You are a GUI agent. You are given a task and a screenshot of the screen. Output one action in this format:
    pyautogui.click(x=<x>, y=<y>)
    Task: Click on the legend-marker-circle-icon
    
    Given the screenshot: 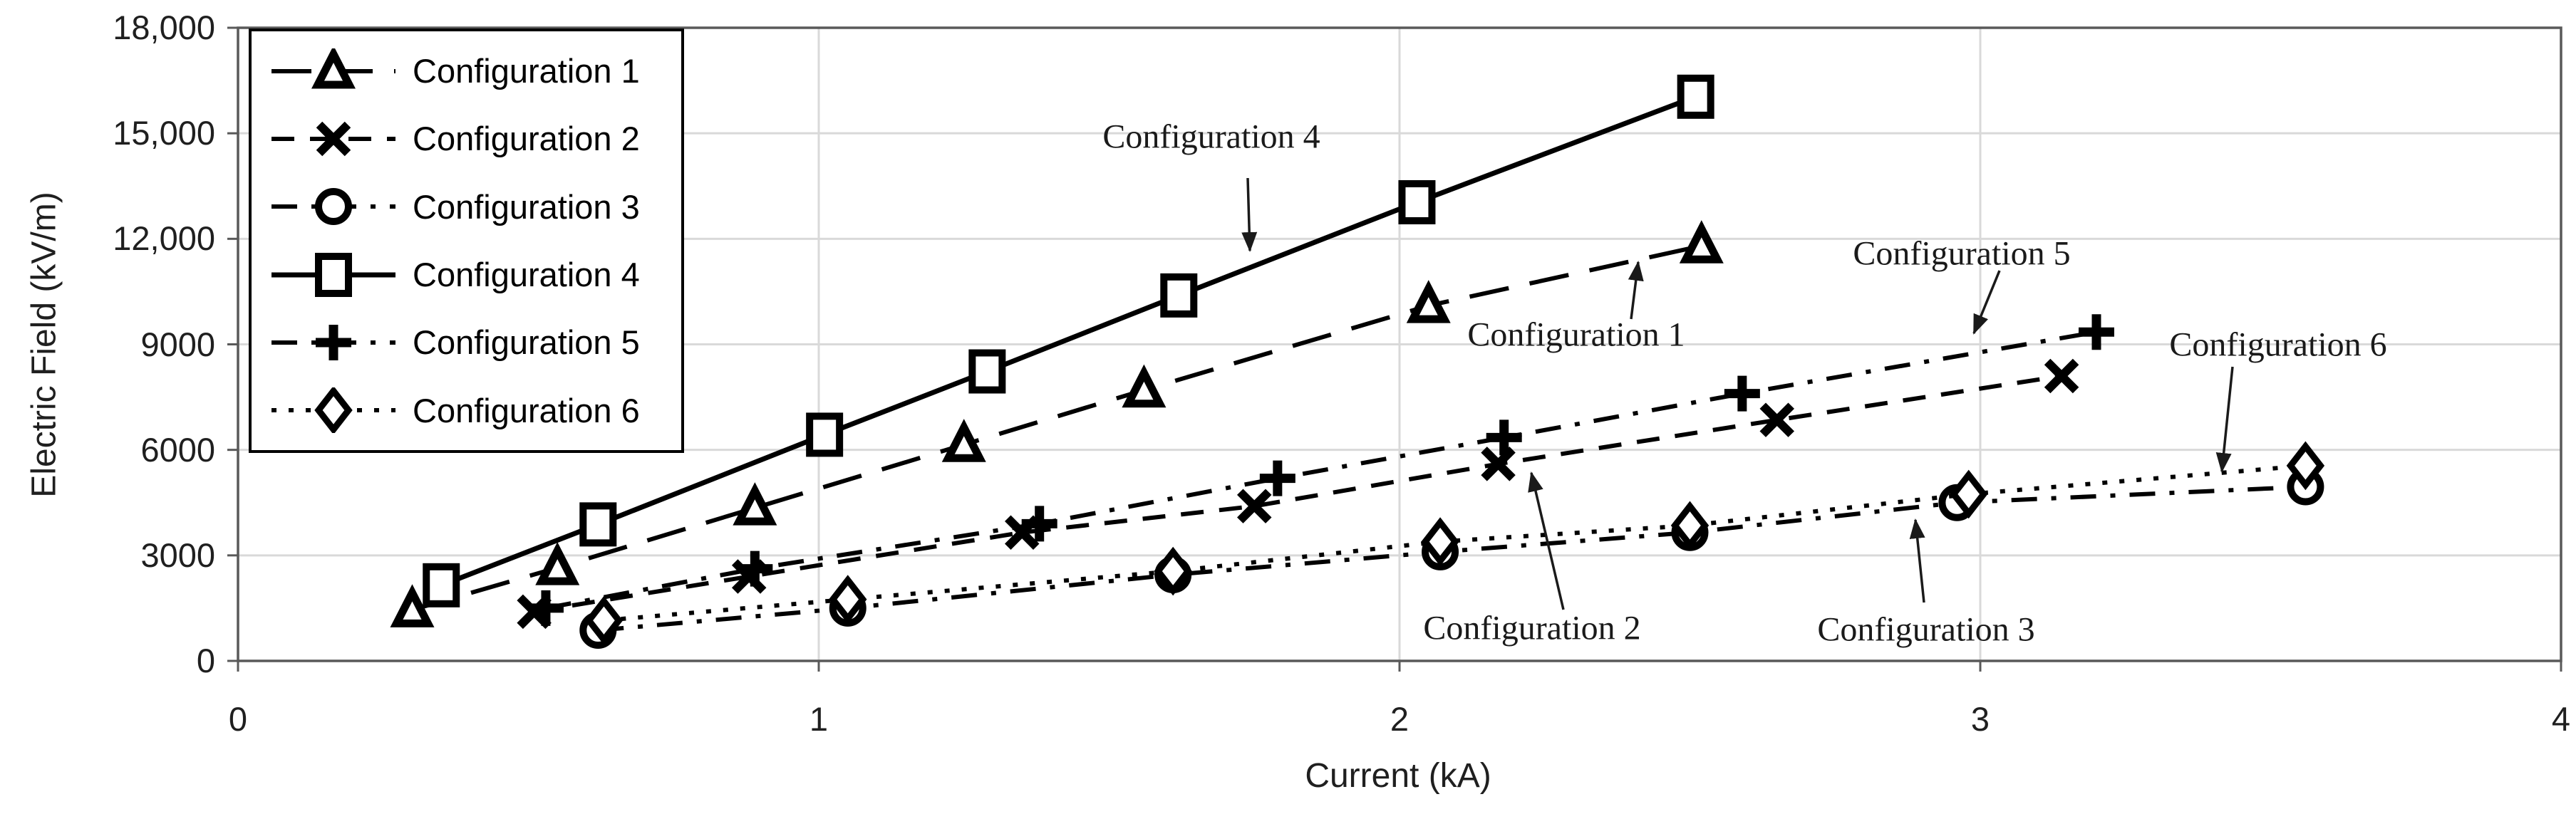 What is the action you would take?
    pyautogui.click(x=333, y=207)
    